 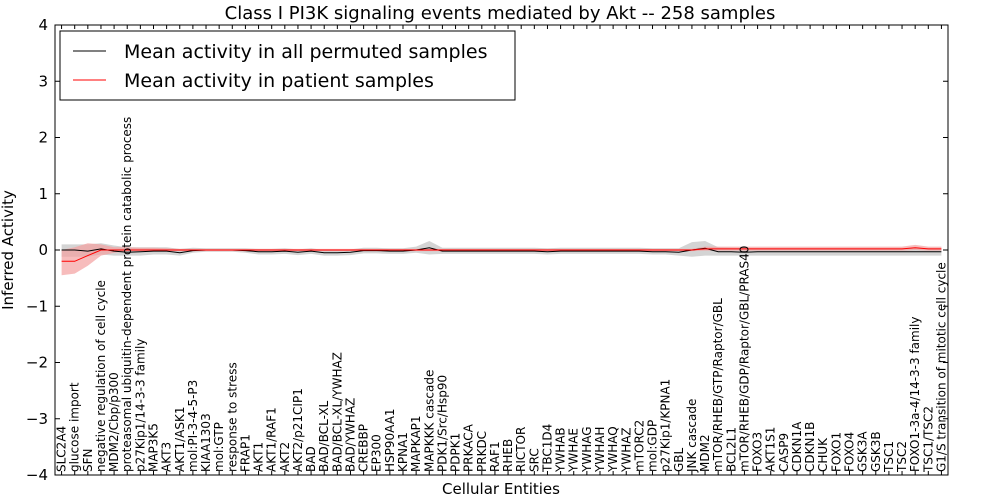 What do you see at coordinates (442, 423) in the screenshot?
I see `x-tick-label: PDK1/Src/Hsp90` at bounding box center [442, 423].